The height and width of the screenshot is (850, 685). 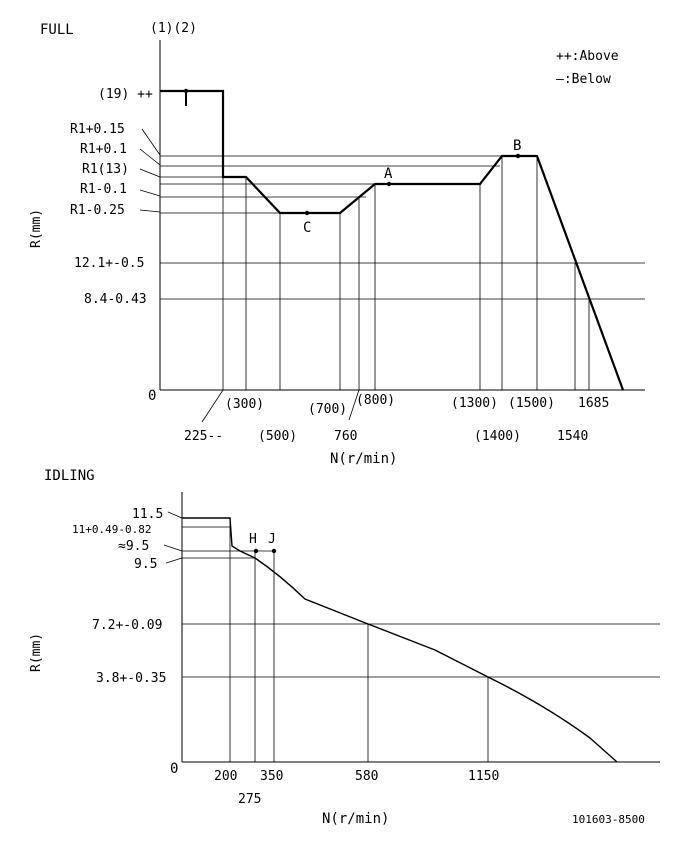 I want to click on point-b-dot, so click(x=518, y=156).